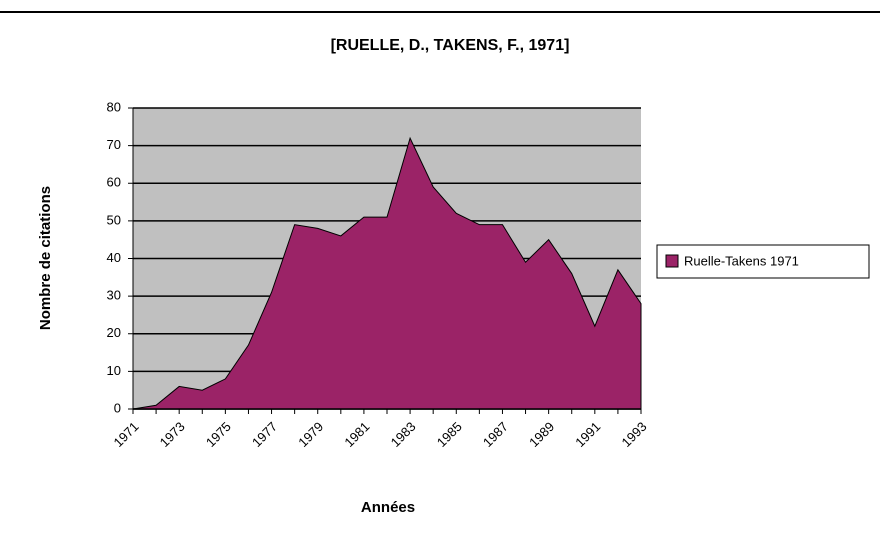 The image size is (880, 543). What do you see at coordinates (117, 407) in the screenshot?
I see `y-tick-label: 0` at bounding box center [117, 407].